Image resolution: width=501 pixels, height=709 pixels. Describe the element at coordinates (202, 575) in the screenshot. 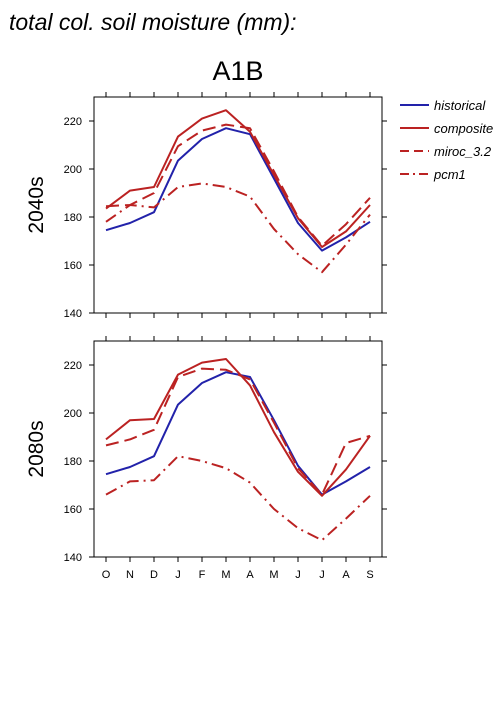

I see `xtick-label-4: F` at that location.